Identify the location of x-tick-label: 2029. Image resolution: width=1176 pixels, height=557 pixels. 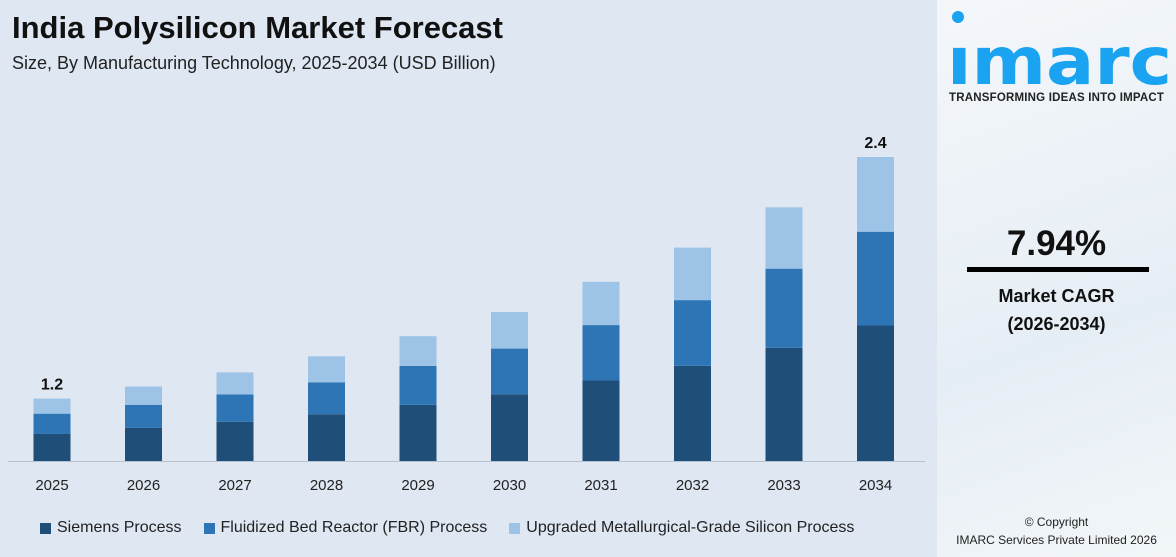
(417, 485).